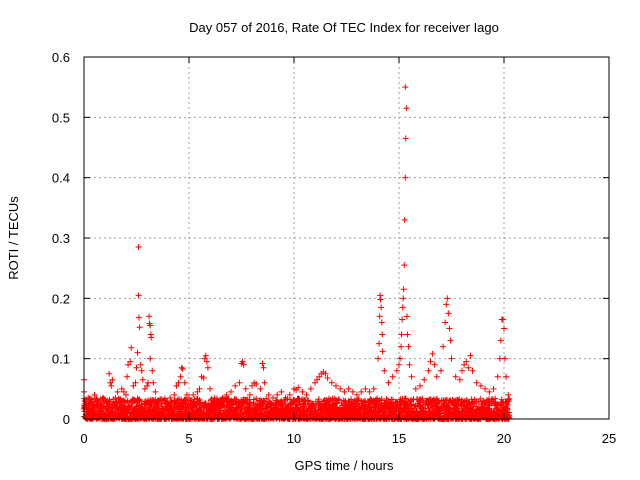 The height and width of the screenshot is (480, 640). Describe the element at coordinates (61, 298) in the screenshot. I see `y-tick-label: 0.2` at that location.